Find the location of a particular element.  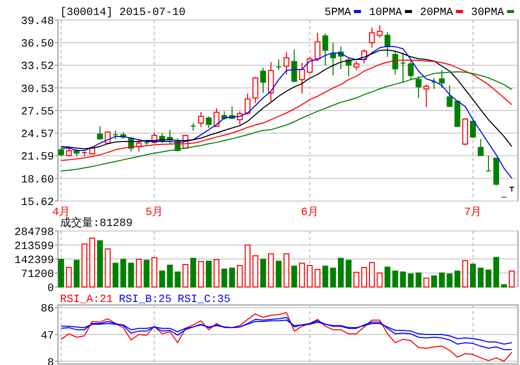

chart-title: [300014] 2015-07-10 is located at coordinates (123, 13).